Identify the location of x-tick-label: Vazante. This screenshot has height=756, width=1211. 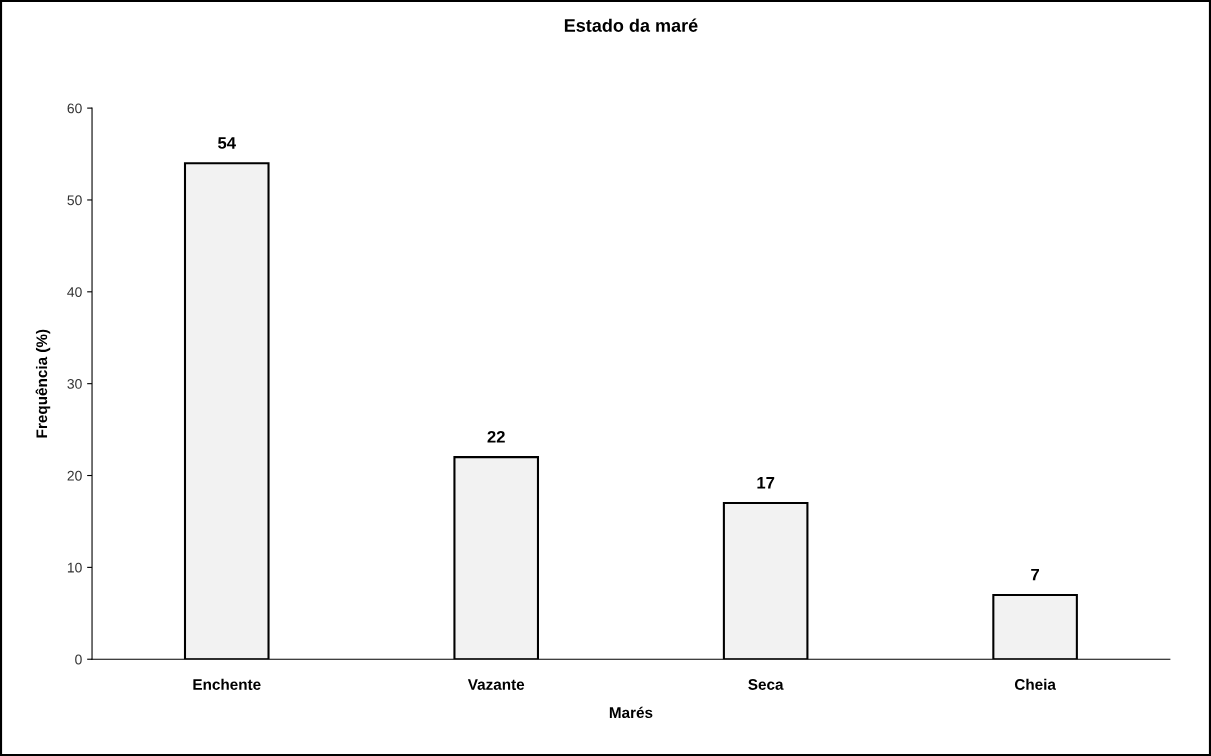
(496, 684).